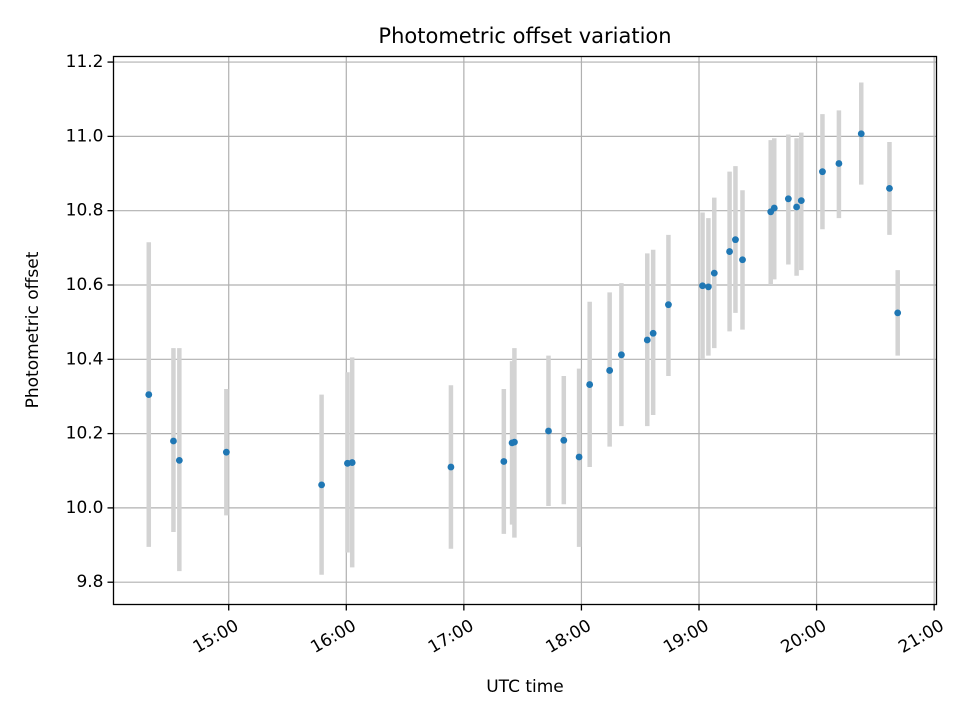  Describe the element at coordinates (85, 508) in the screenshot. I see `y-tick-label: 10.0` at that location.